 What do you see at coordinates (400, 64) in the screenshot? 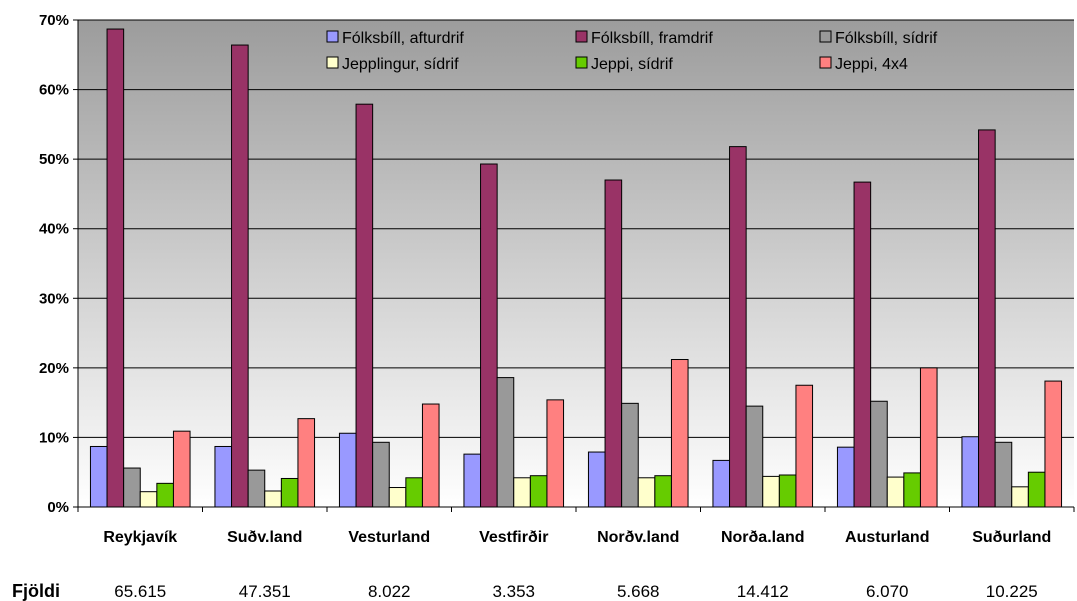
I see `legend-label: Jepplingur, sídrif` at bounding box center [400, 64].